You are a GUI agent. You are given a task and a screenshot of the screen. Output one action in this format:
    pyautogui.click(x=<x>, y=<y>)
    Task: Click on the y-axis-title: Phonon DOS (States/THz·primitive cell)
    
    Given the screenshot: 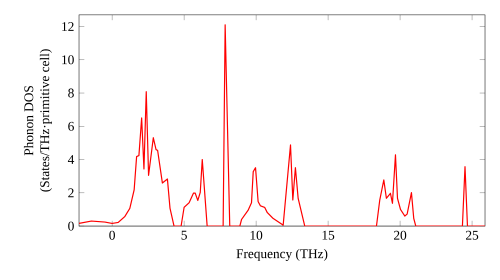 What is the action you would take?
    pyautogui.click(x=38, y=120)
    